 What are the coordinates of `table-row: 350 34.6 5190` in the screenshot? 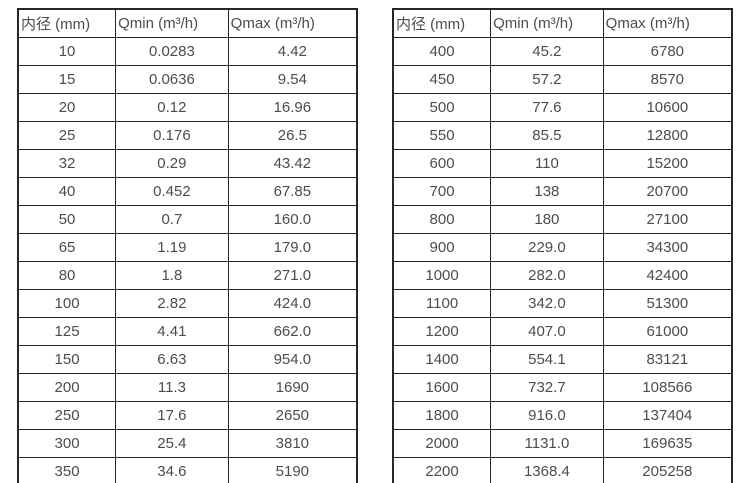 It's located at (187, 470).